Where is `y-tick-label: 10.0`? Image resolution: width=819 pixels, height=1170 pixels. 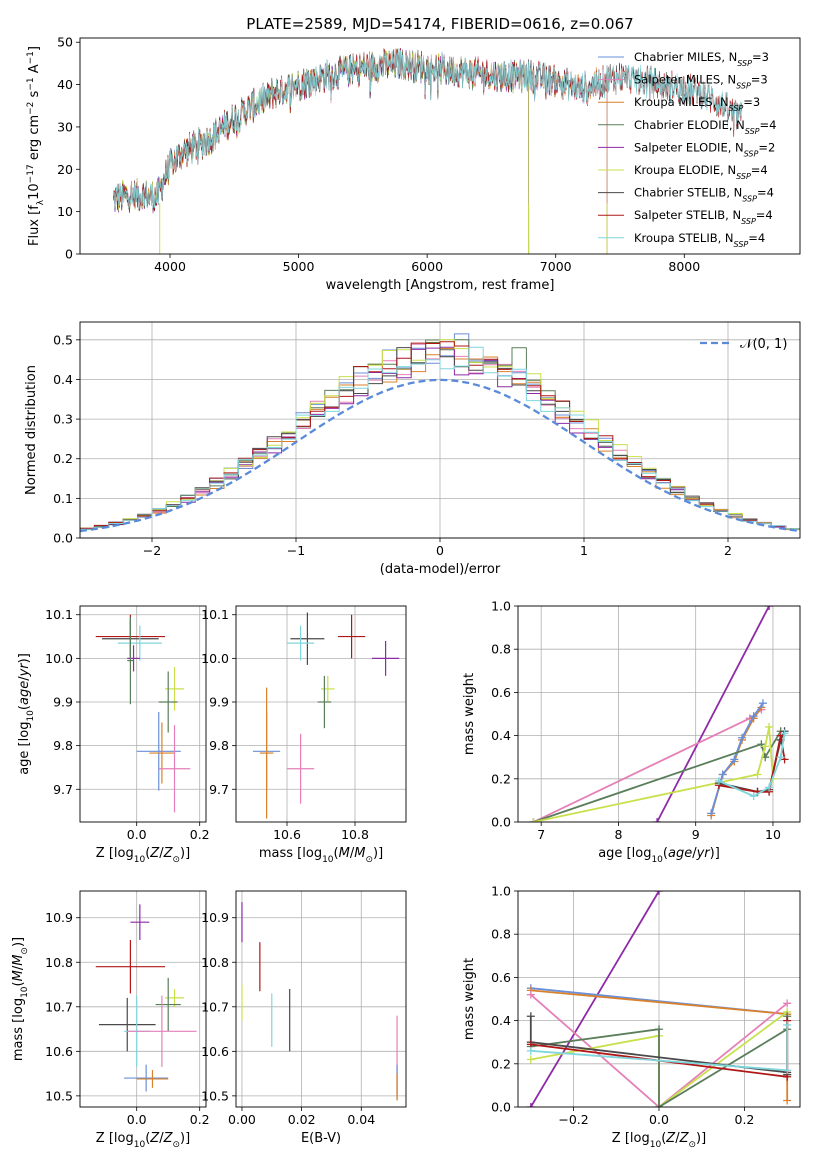 y-tick-label: 10.0 is located at coordinates (215, 658).